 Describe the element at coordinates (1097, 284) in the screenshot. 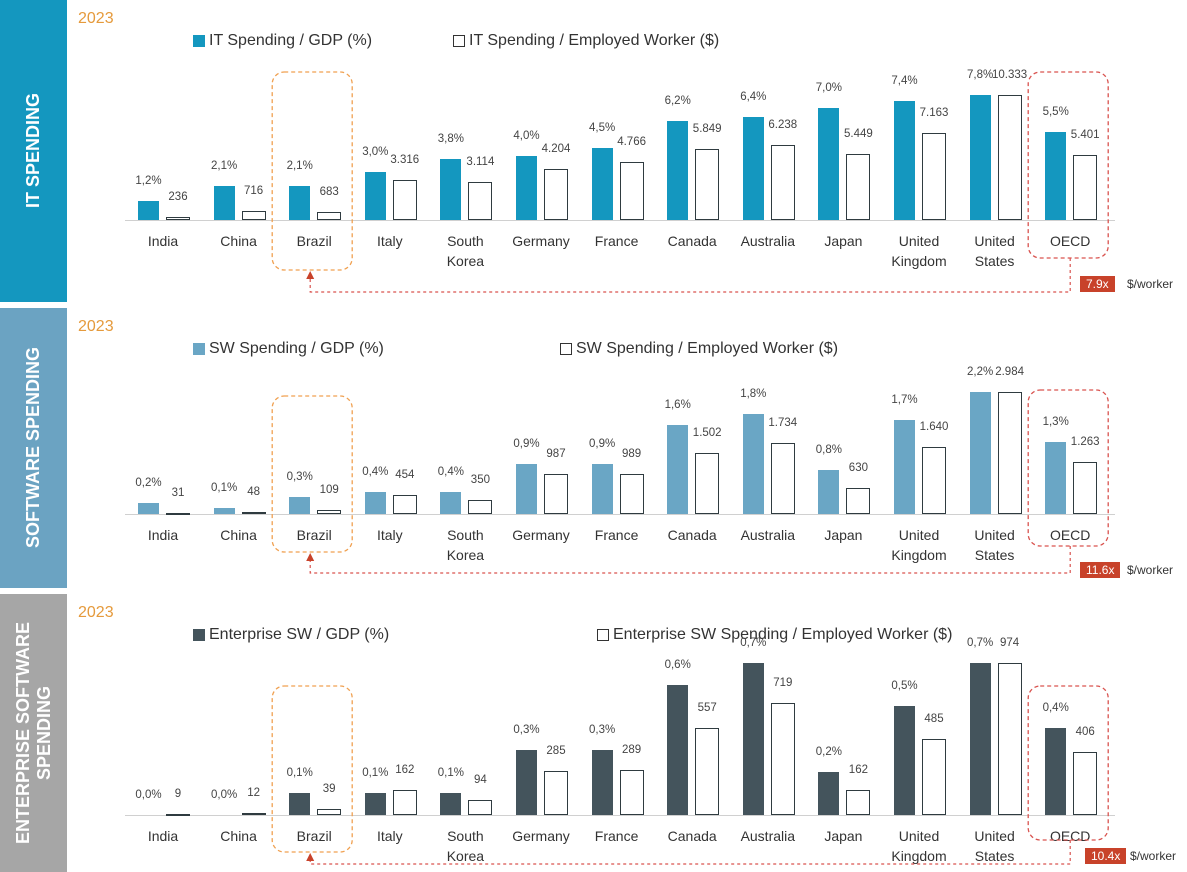

I see `ratio-badge: 7.9x` at that location.